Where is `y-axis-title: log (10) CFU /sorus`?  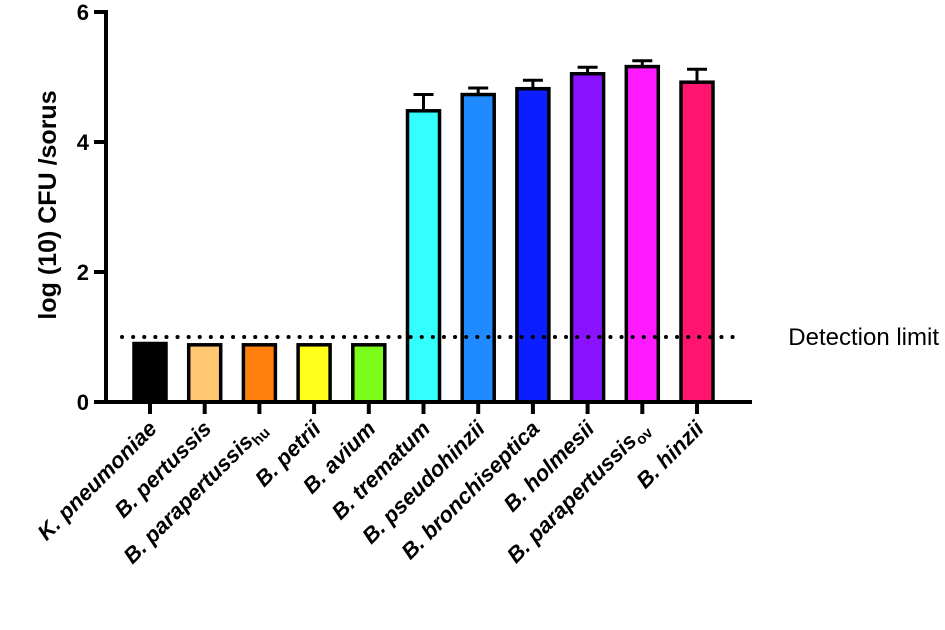
y-axis-title: log (10) CFU /sorus is located at coordinates (48, 204).